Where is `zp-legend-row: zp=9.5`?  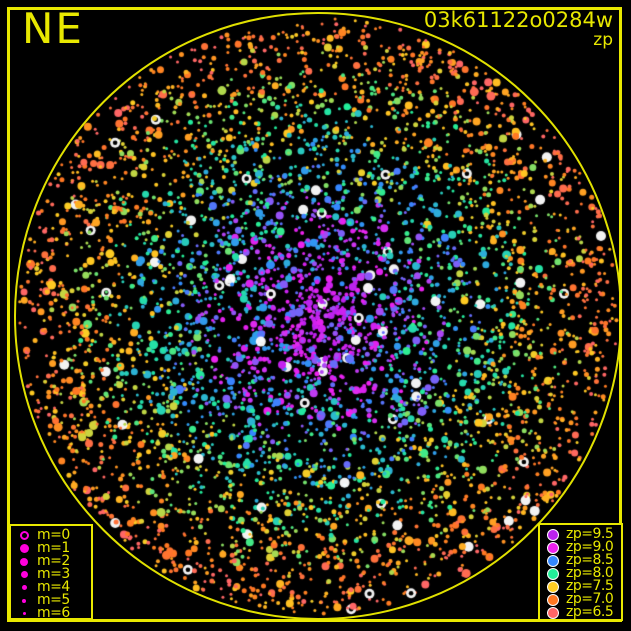 zp-legend-row: zp=9.5 is located at coordinates (580, 534).